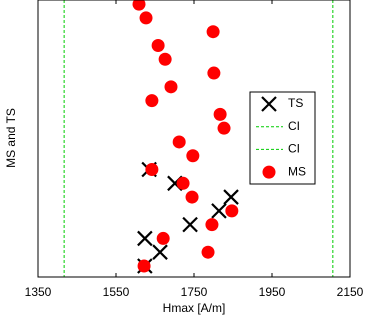 Image resolution: width=376 pixels, height=322 pixels. What do you see at coordinates (350, 292) in the screenshot?
I see `x-tick-label: 2150` at bounding box center [350, 292].